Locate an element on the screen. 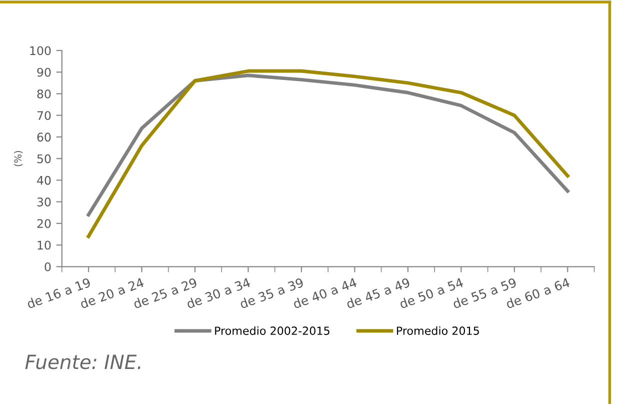 Image resolution: width=619 pixels, height=404 pixels. y-tick-label: 20 is located at coordinates (44, 223).